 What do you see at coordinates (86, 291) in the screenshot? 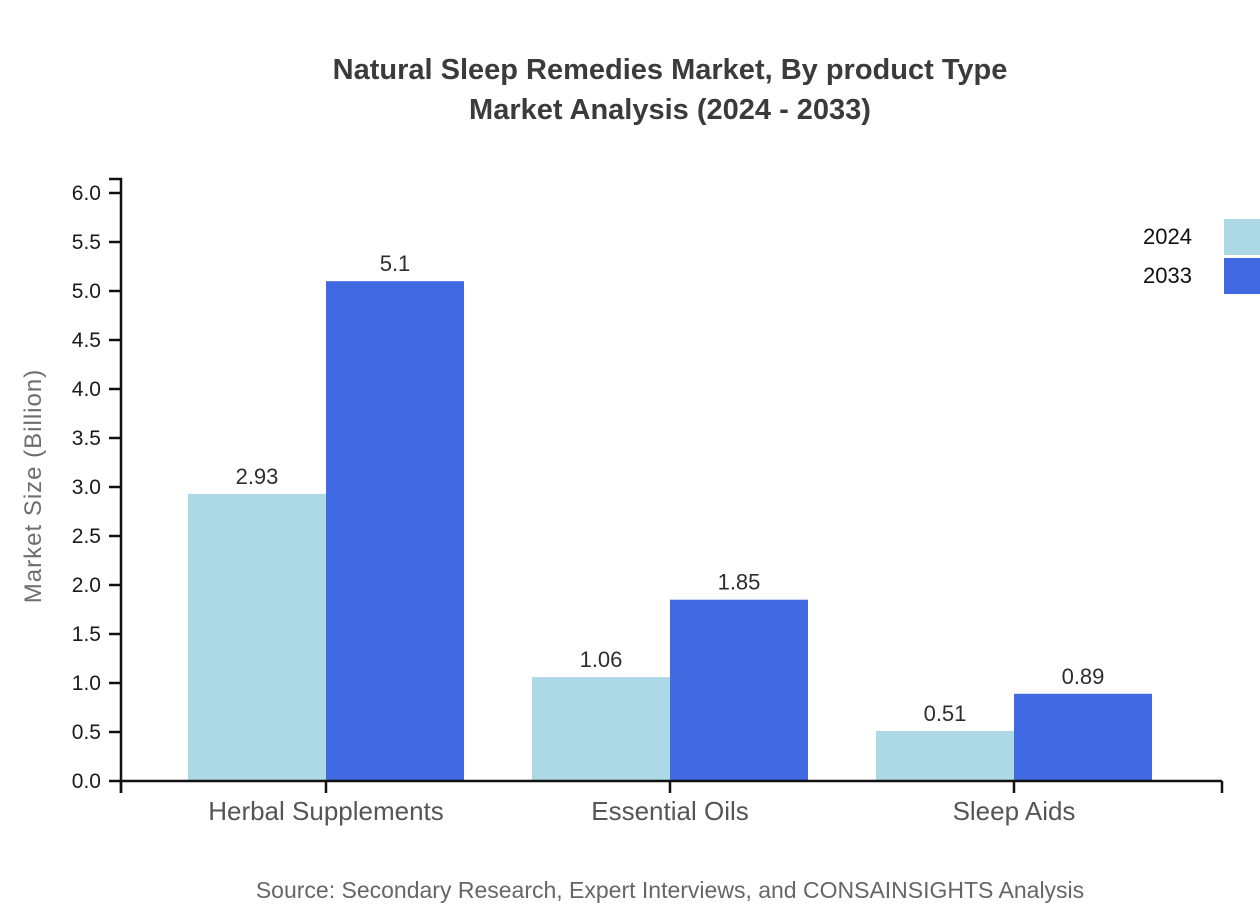
I see `y-axis-tick-label: 5.0` at bounding box center [86, 291].